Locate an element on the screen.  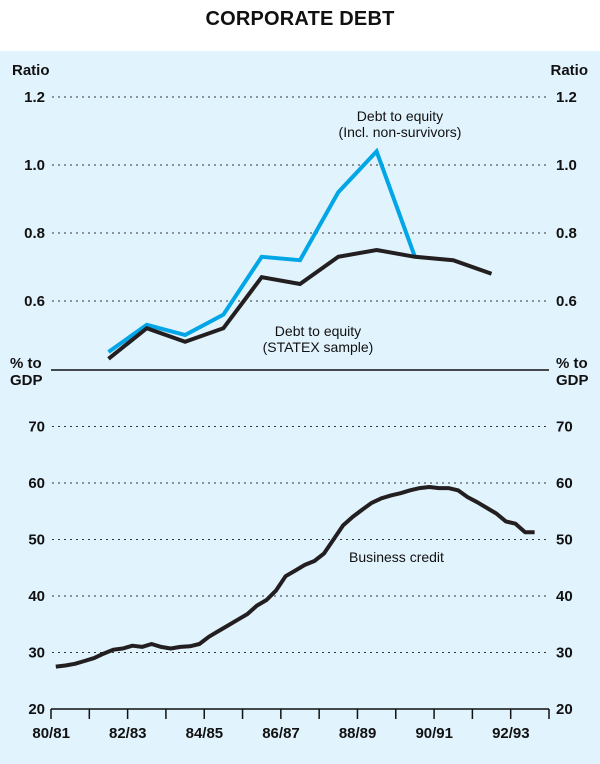
bottom-right-ytick-label: 60 is located at coordinates (564, 483).